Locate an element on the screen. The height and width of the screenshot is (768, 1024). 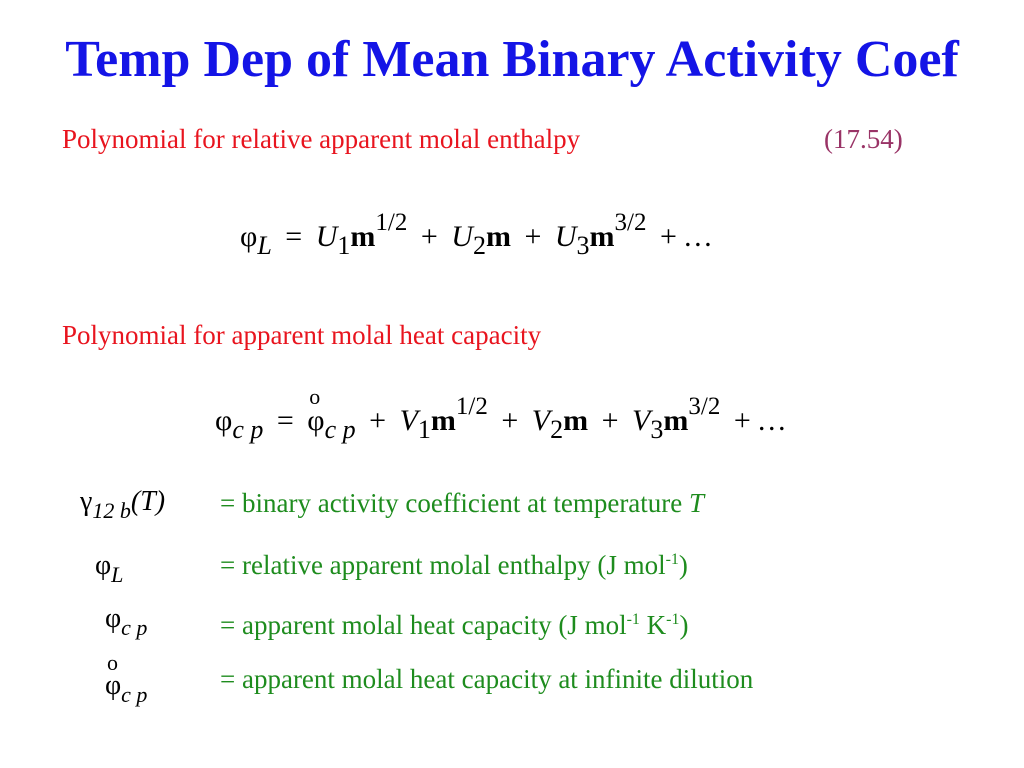
coef-u3: U is located at coordinates (565, 236).